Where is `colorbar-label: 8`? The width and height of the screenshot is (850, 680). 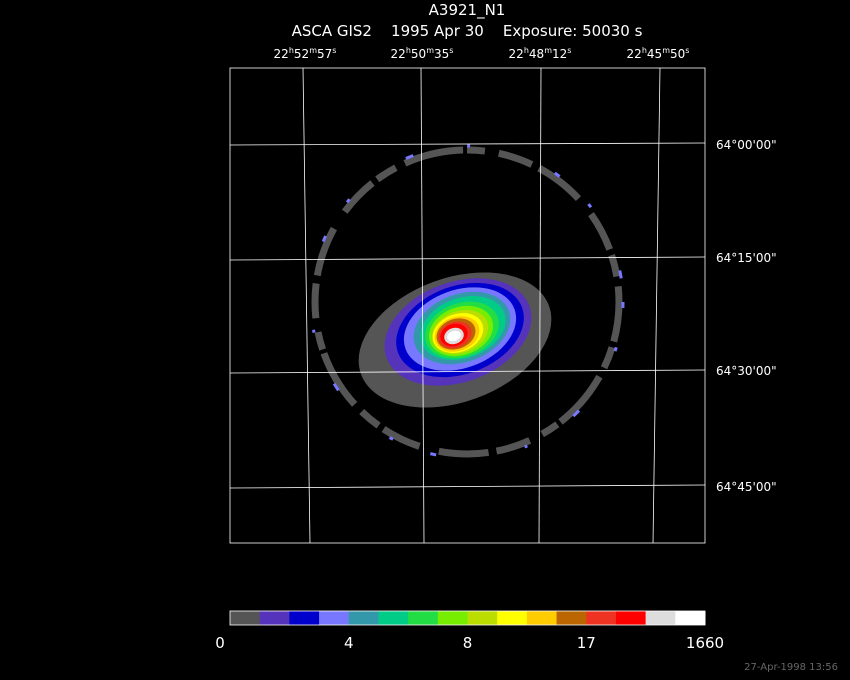 colorbar-label: 8 is located at coordinates (468, 643).